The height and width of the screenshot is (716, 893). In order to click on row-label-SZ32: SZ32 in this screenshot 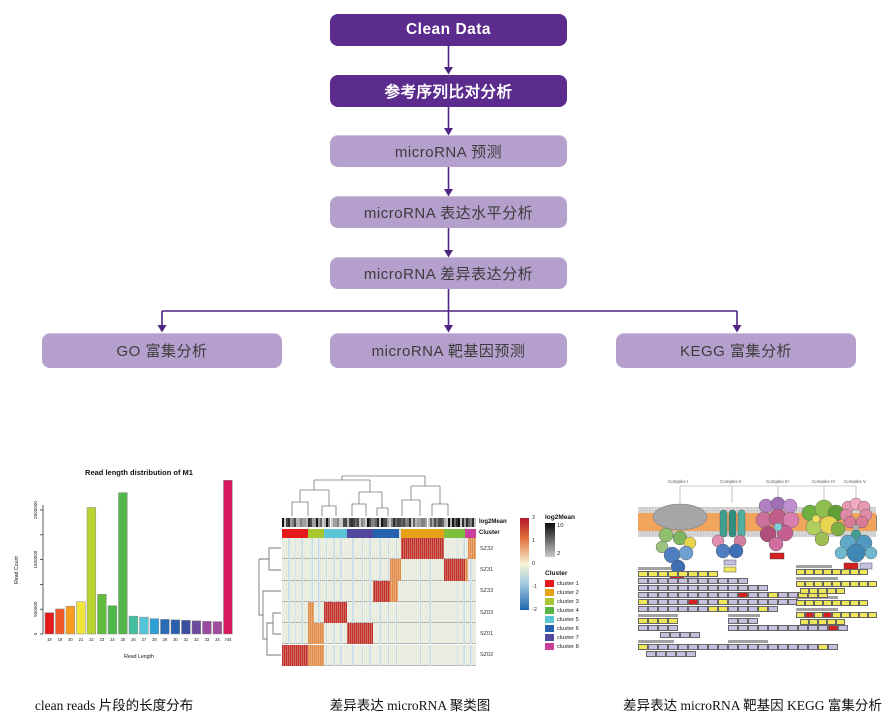, I will do `click(487, 548)`.